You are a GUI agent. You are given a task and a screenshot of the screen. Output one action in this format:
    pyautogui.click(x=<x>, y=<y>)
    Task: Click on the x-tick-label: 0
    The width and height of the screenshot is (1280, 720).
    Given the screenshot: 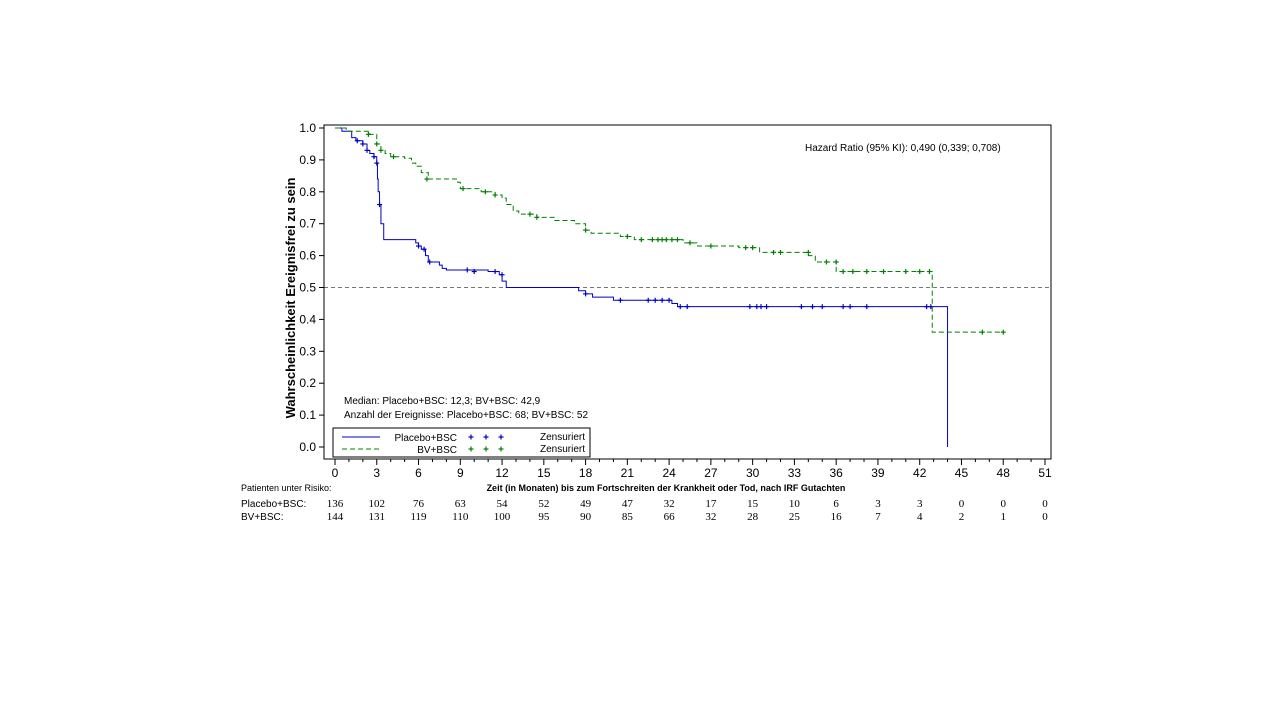 What is the action you would take?
    pyautogui.click(x=335, y=473)
    